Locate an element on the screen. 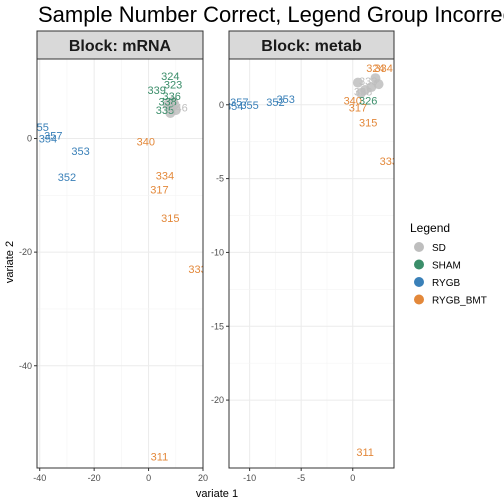 This screenshot has height=504, width=504. x-axis-label: variate 1 is located at coordinates (217, 494).